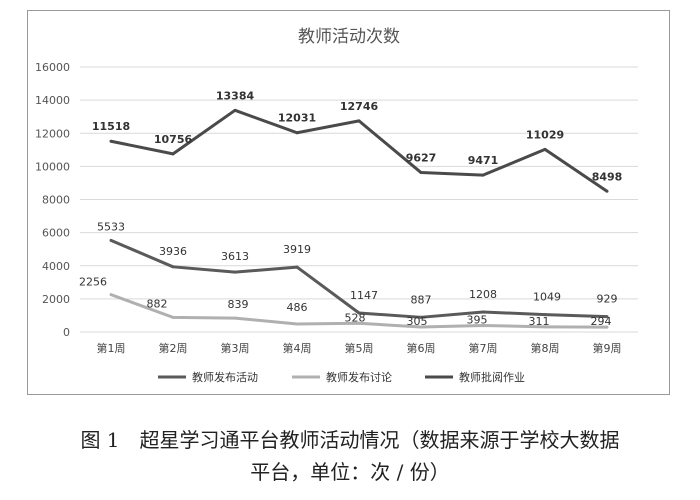 The image size is (700, 500). What do you see at coordinates (417, 321) in the screenshot?
I see `data-label-s2: 305` at bounding box center [417, 321].